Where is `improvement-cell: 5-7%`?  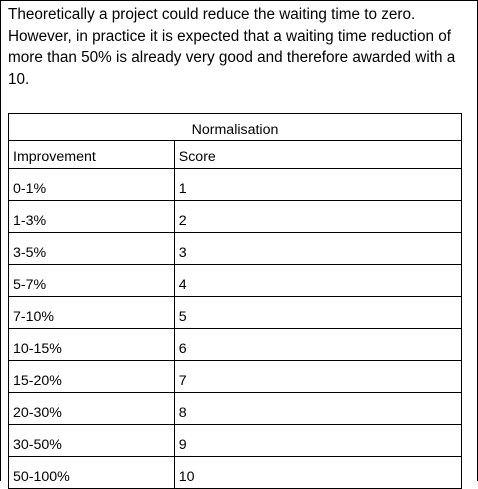
improvement-cell: 5-7% is located at coordinates (91, 280).